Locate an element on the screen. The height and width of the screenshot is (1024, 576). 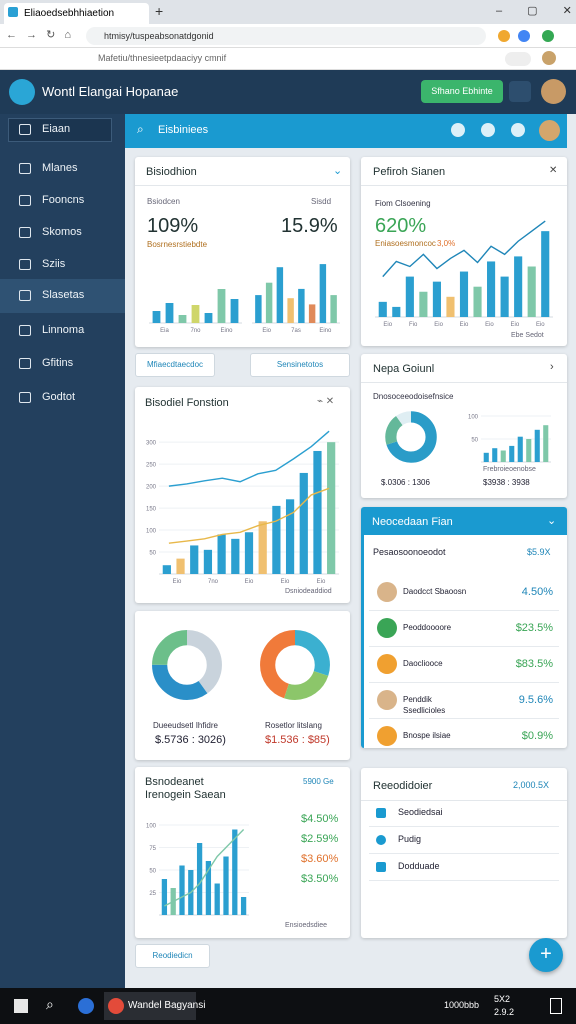
row-value: 9.5.6% is located at coordinates (535, 700).